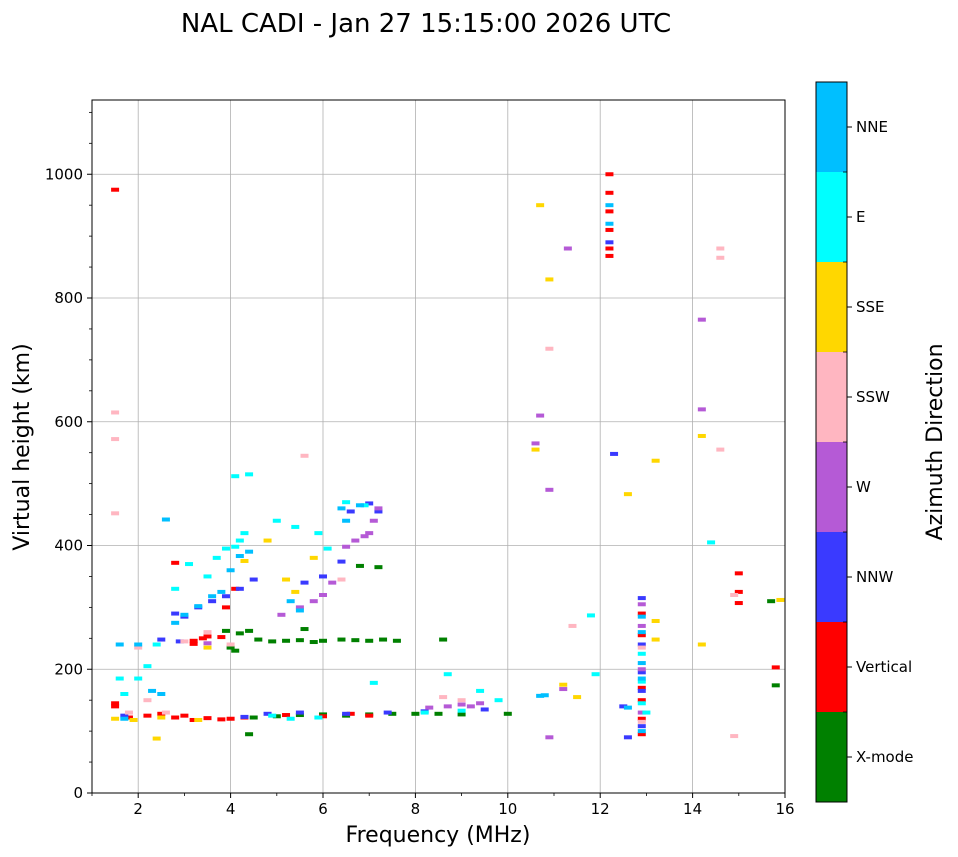 The width and height of the screenshot is (958, 857). Describe the element at coordinates (870, 307) in the screenshot. I see `colorbar-label: SSE` at that location.